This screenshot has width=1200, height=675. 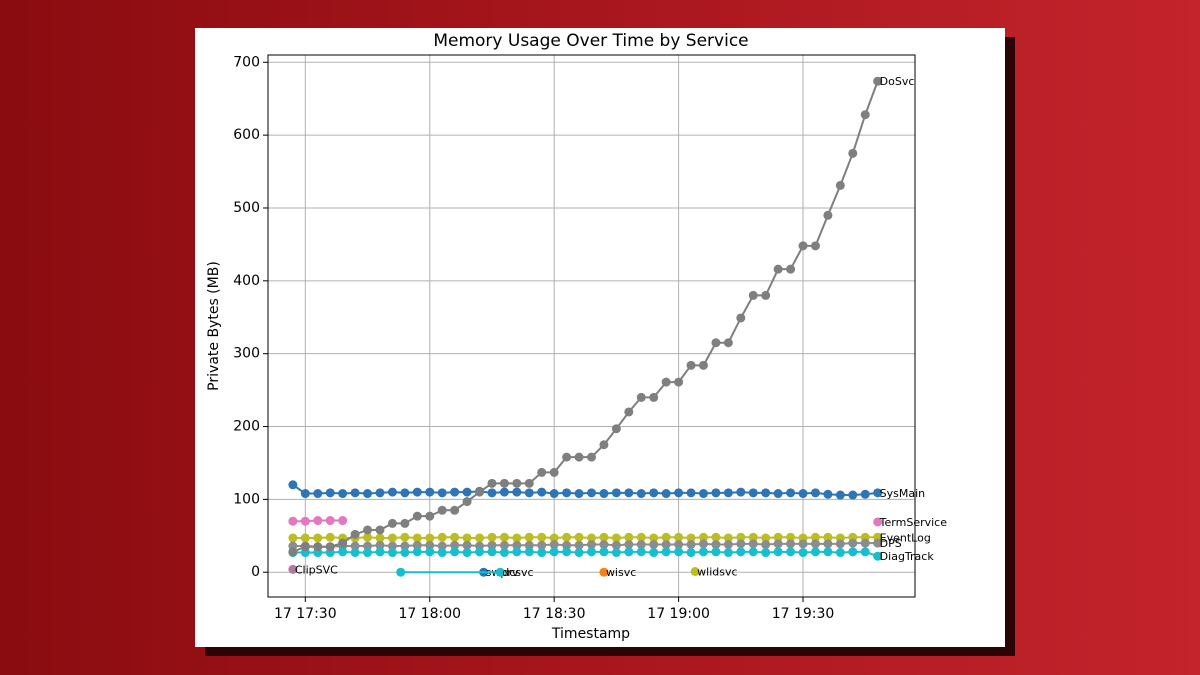 I want to click on series-label: wlidsvc, so click(x=717, y=572).